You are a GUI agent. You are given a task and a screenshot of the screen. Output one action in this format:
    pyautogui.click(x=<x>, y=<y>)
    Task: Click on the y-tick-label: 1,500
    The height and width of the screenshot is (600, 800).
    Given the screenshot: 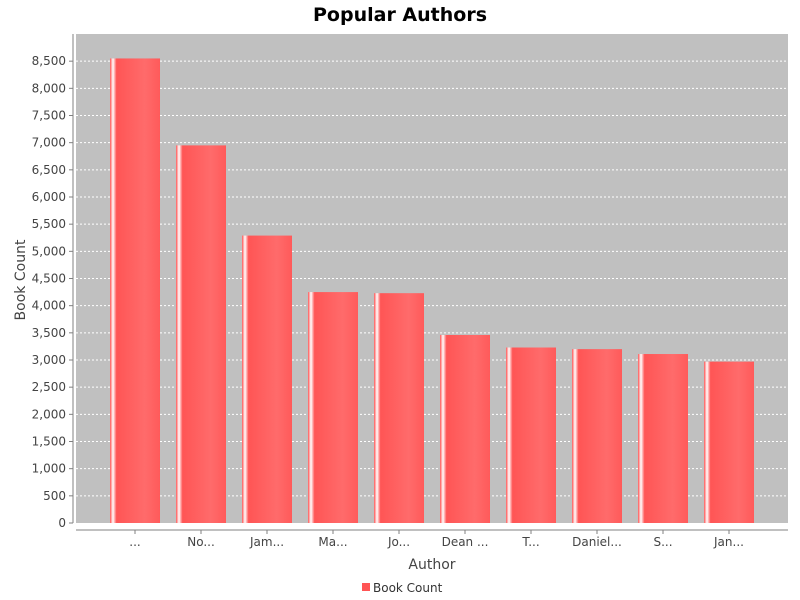 What is the action you would take?
    pyautogui.click(x=49, y=442)
    